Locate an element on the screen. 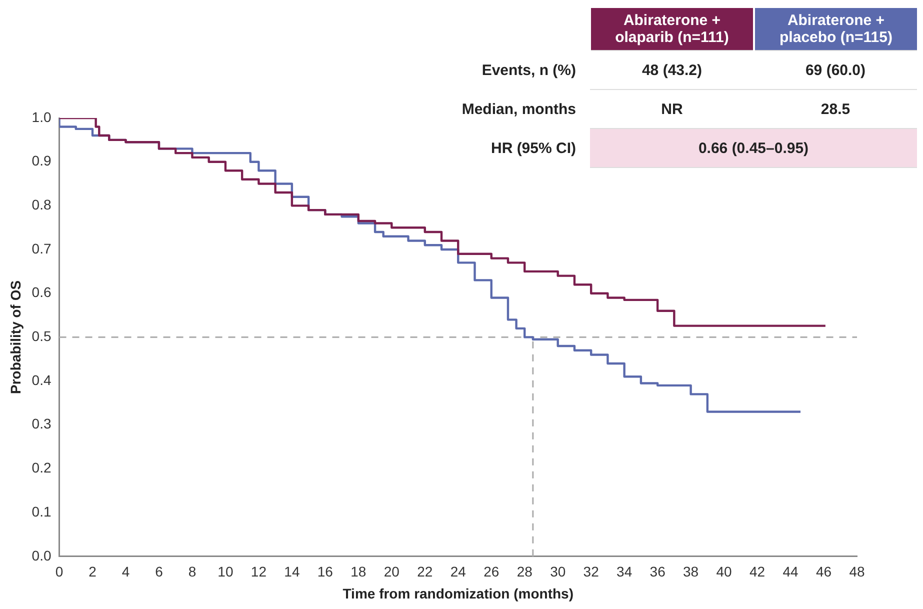 This screenshot has width=923, height=609. y-tick-label: 0.5 is located at coordinates (42, 336).